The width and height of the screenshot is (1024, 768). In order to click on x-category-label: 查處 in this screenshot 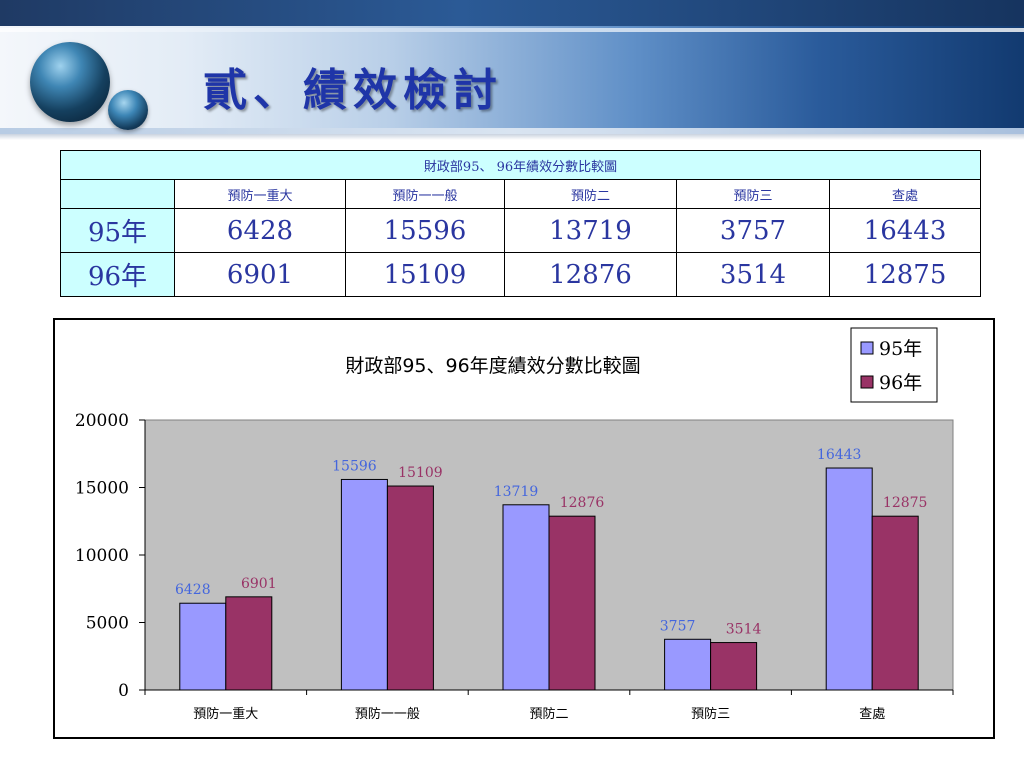, I will do `click(872, 714)`.